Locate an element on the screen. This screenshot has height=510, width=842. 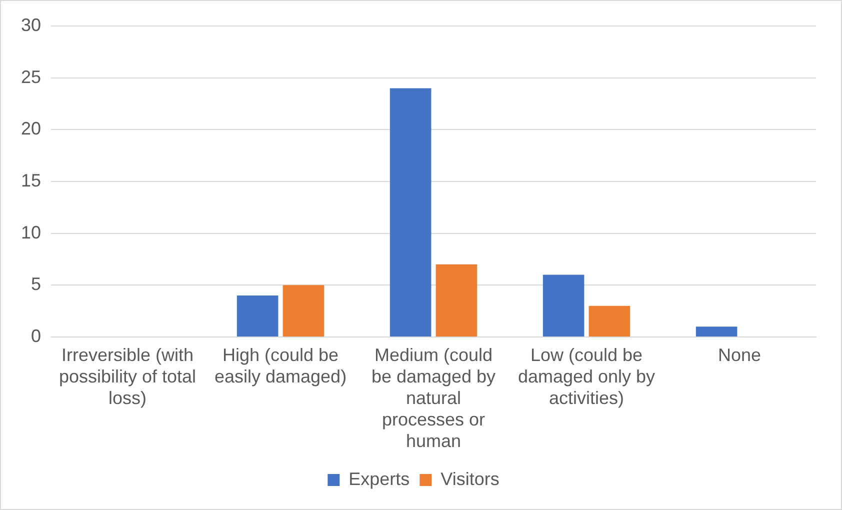
x-tick-label: Irreversible (with possibility of total loss) is located at coordinates (127, 376).